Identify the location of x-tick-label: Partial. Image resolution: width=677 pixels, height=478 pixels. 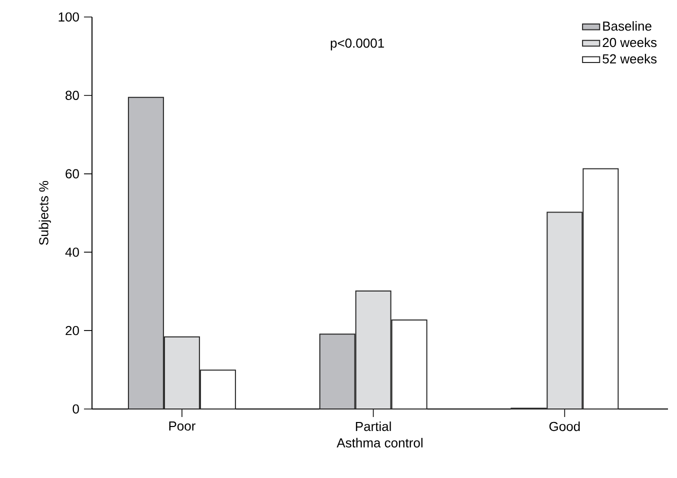
(373, 427).